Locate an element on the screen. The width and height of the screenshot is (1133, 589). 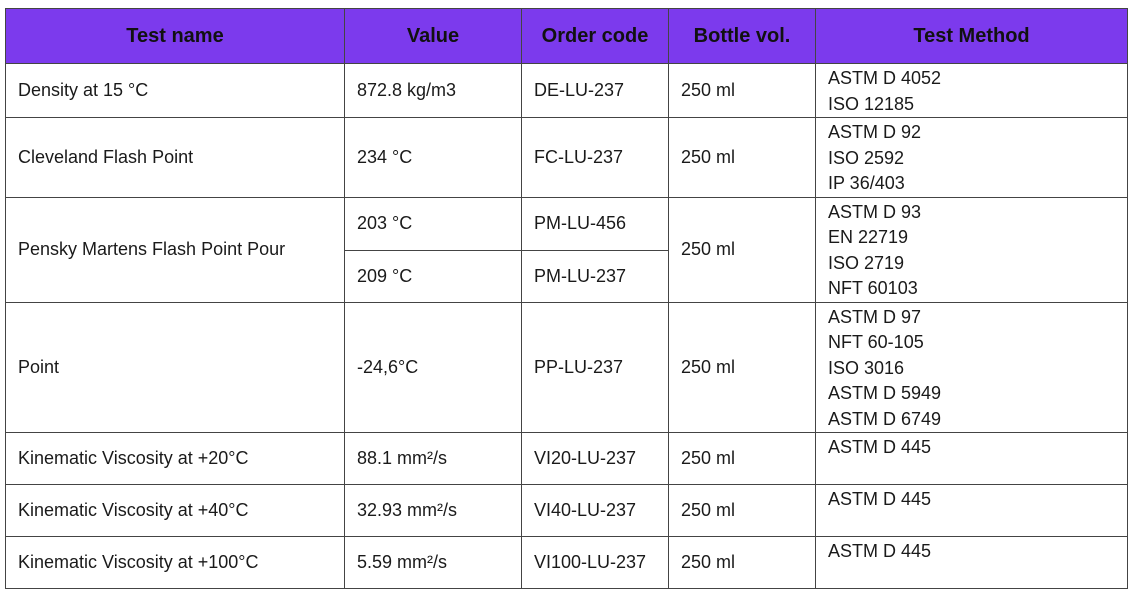
cell-test-name: Kinematic Viscosity at +100°C is located at coordinates (175, 562).